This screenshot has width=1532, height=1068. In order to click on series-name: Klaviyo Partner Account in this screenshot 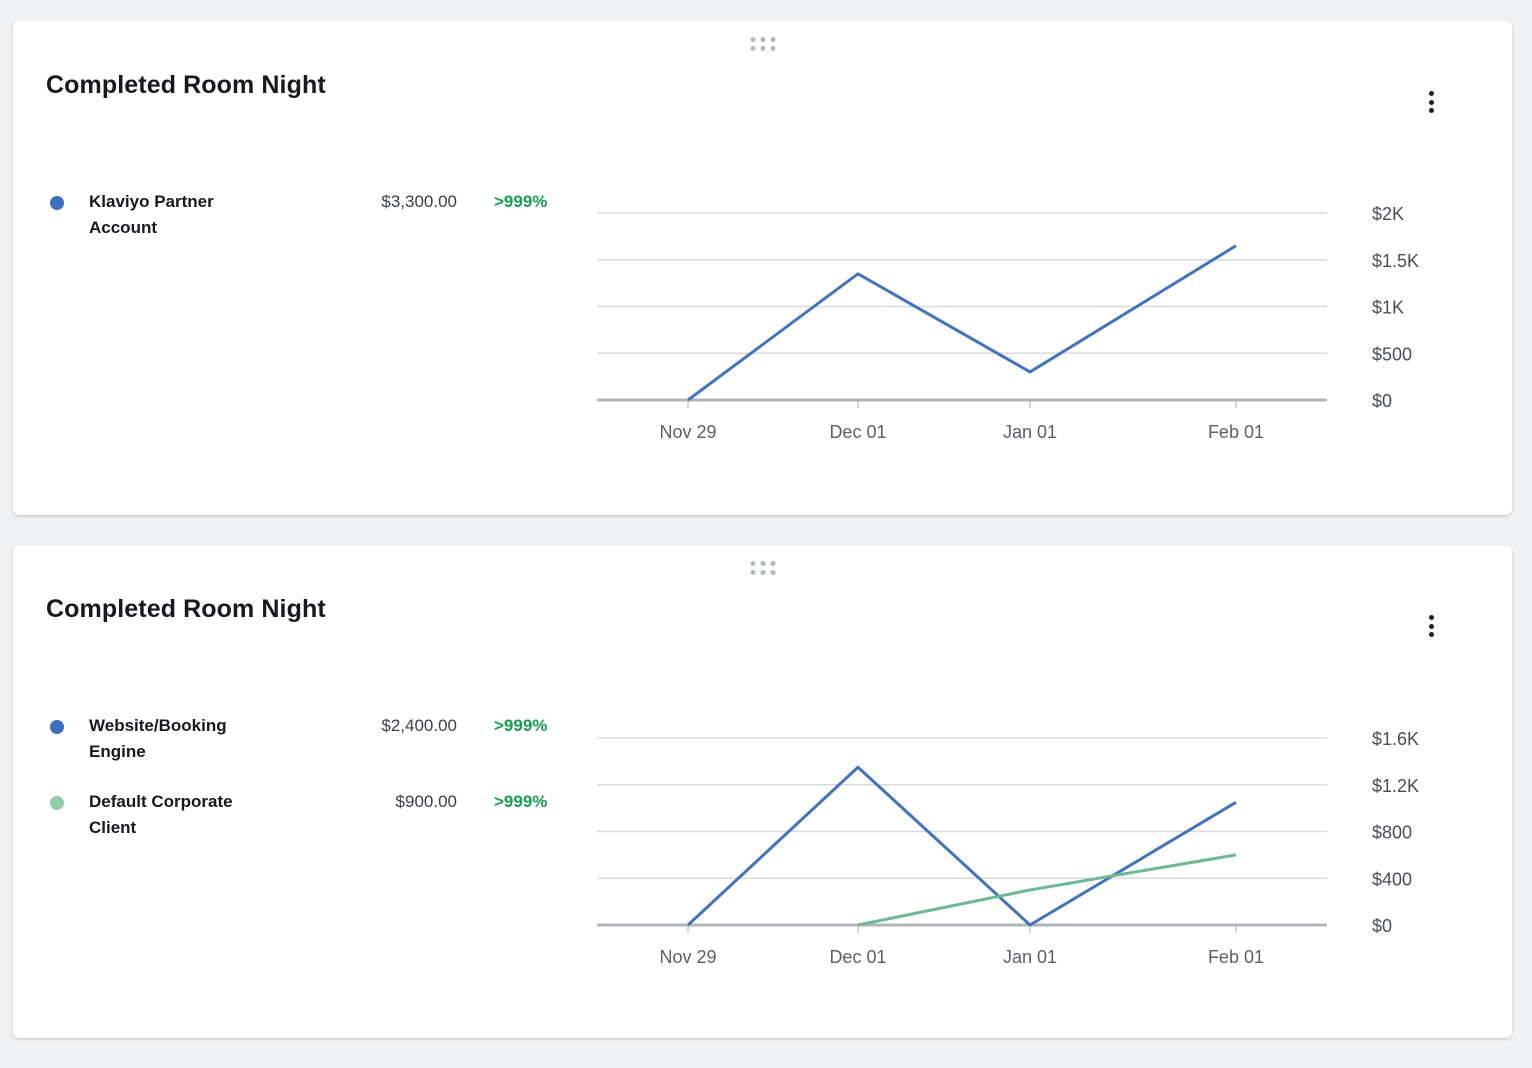, I will do `click(151, 214)`.